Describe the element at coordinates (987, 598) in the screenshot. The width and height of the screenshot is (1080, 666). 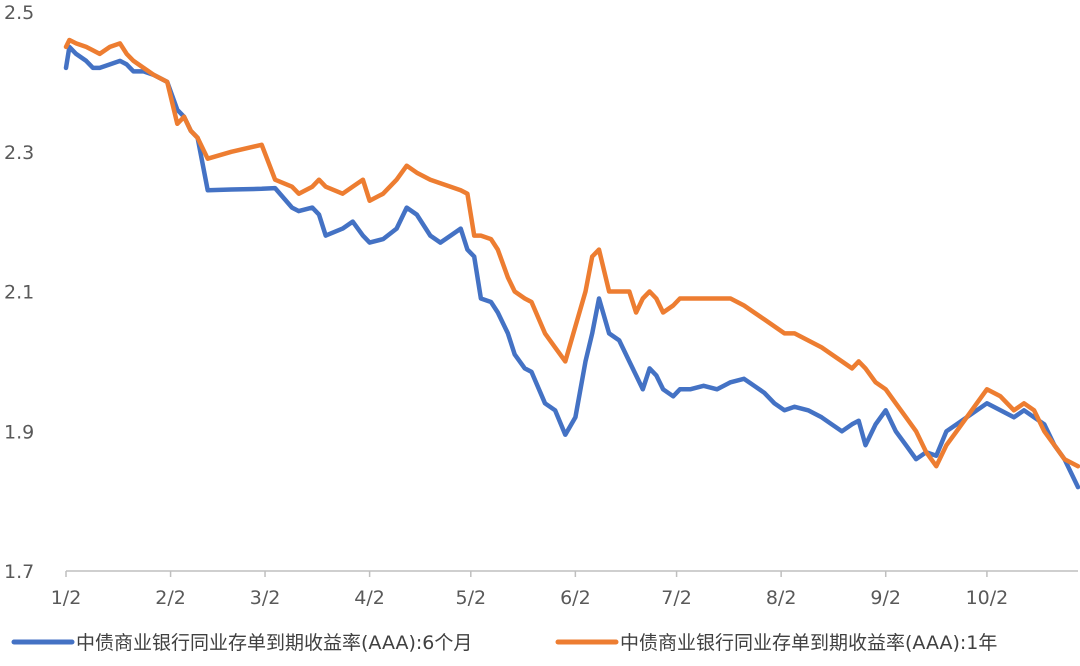
I see `x-tick-label: 10/2` at that location.